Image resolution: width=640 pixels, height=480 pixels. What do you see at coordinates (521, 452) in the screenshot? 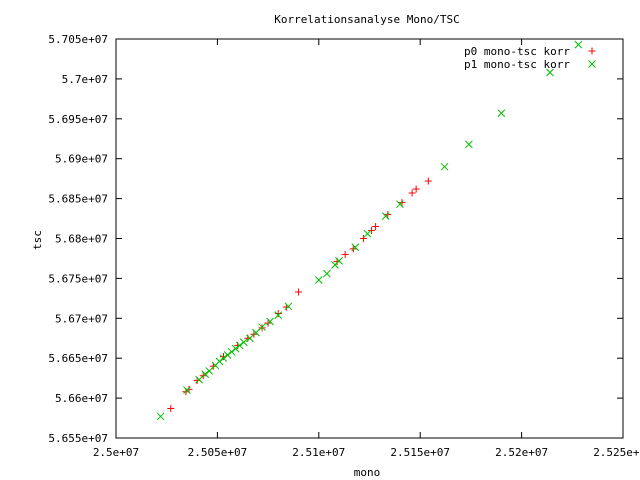
I see `x-tick-label: 2.52e+07` at bounding box center [521, 452].